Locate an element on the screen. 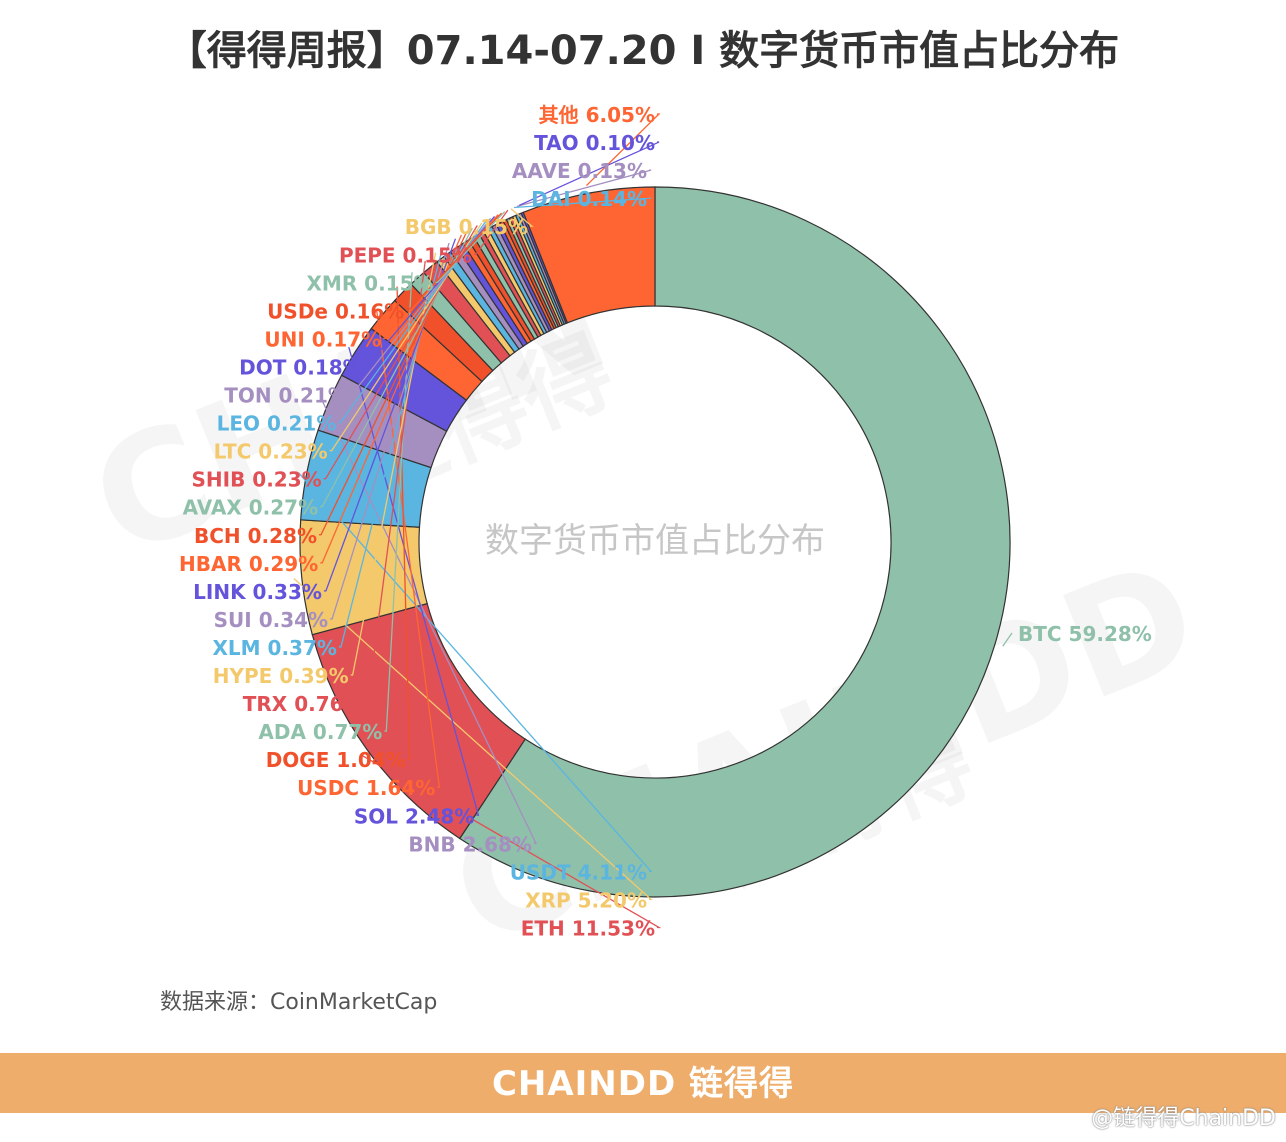 The image size is (1286, 1142). leader-line-pepe is located at coordinates (491, 232).